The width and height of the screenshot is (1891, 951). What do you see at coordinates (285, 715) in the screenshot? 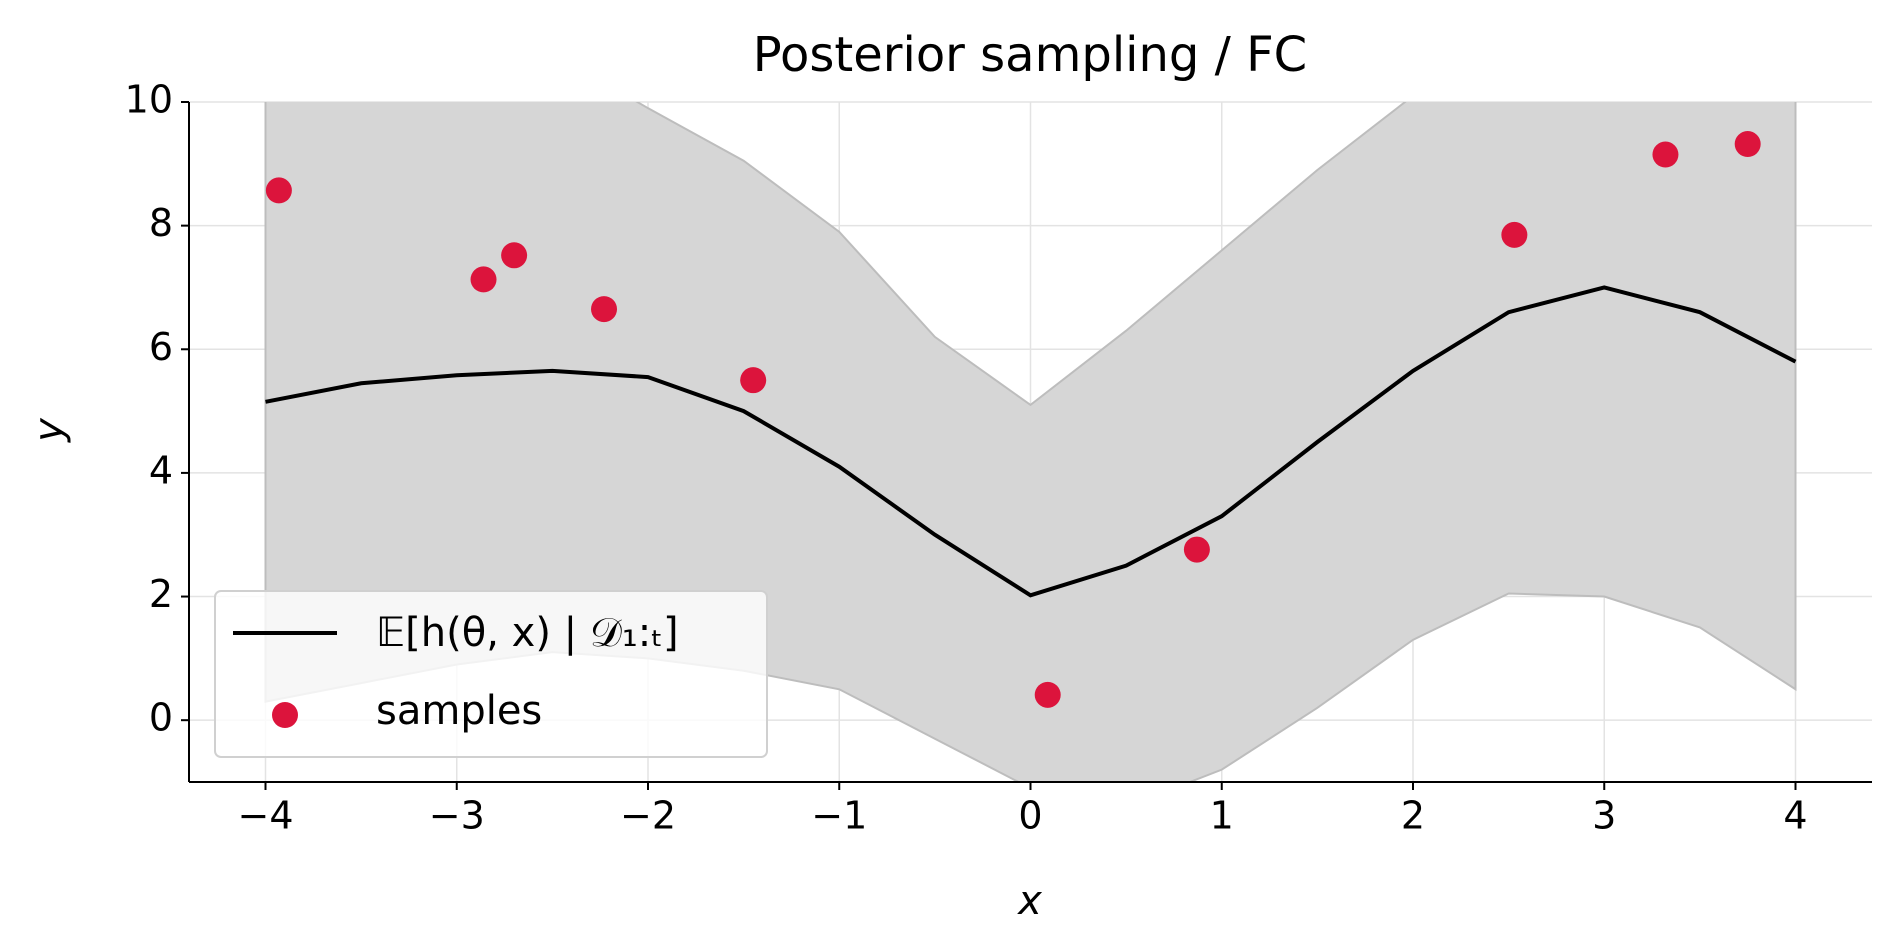
I see `legend-swatch` at bounding box center [285, 715].